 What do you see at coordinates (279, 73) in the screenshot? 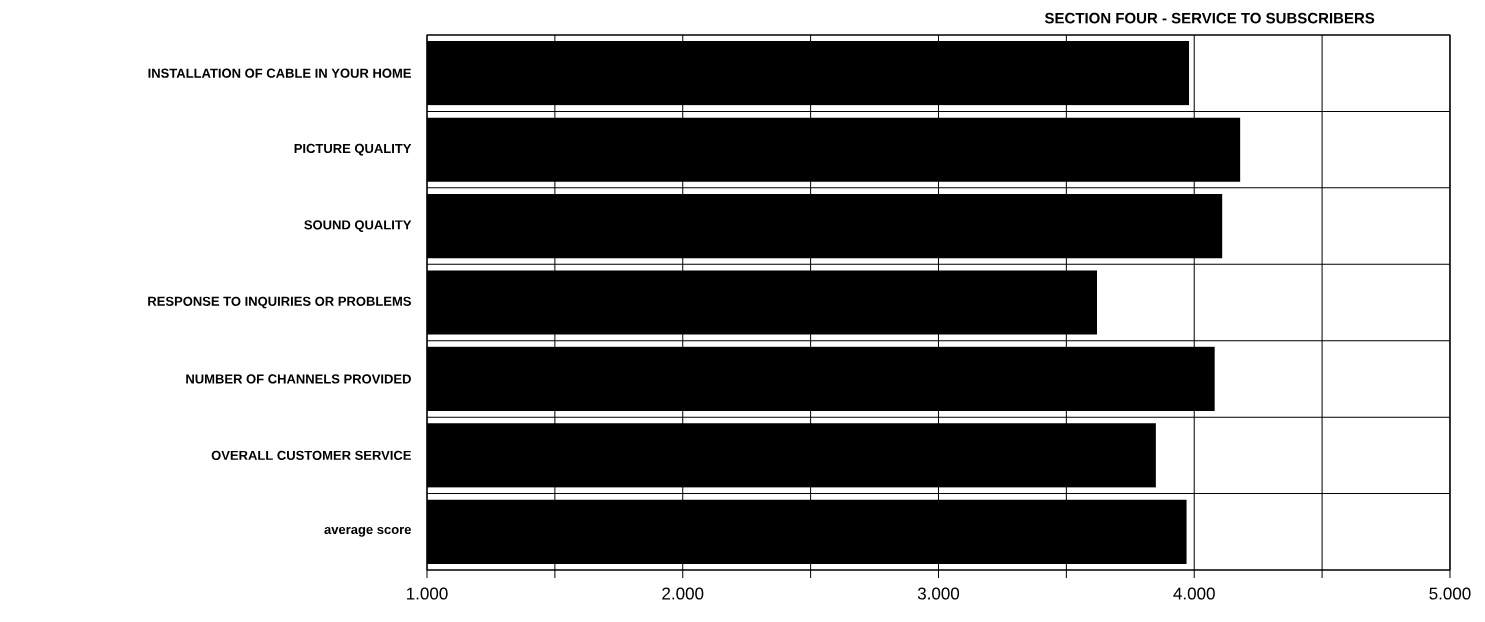
I see `y-tick-label: INSTALLATION OF CABLE IN YOUR HOME` at bounding box center [279, 73].